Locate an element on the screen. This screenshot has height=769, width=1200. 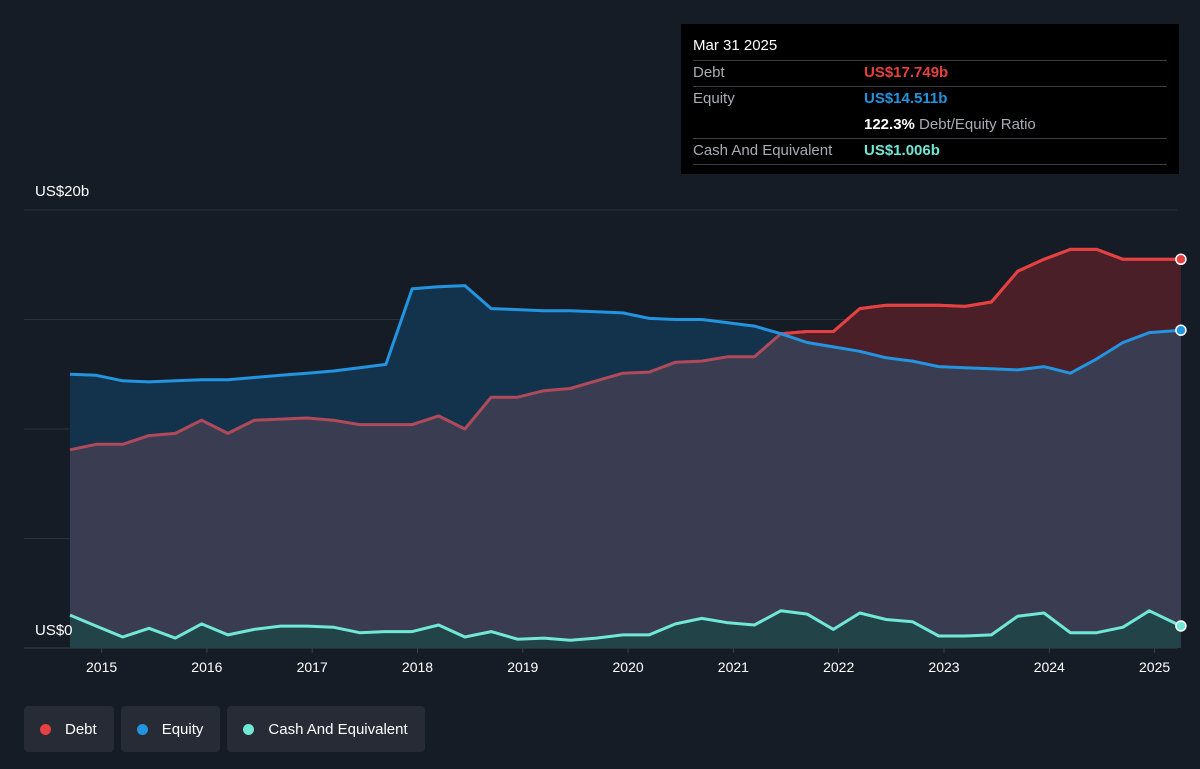
tooltip-ratio-value: 122.3% is located at coordinates (889, 124).